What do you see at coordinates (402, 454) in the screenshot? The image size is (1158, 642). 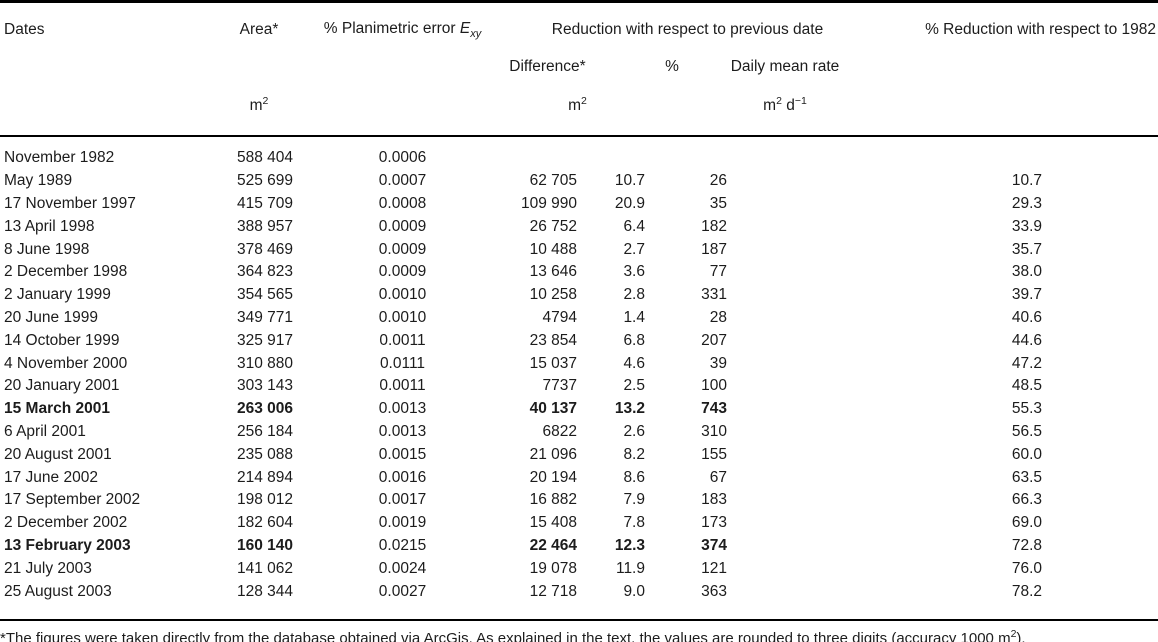 I see `cell-error: 0.0015` at bounding box center [402, 454].